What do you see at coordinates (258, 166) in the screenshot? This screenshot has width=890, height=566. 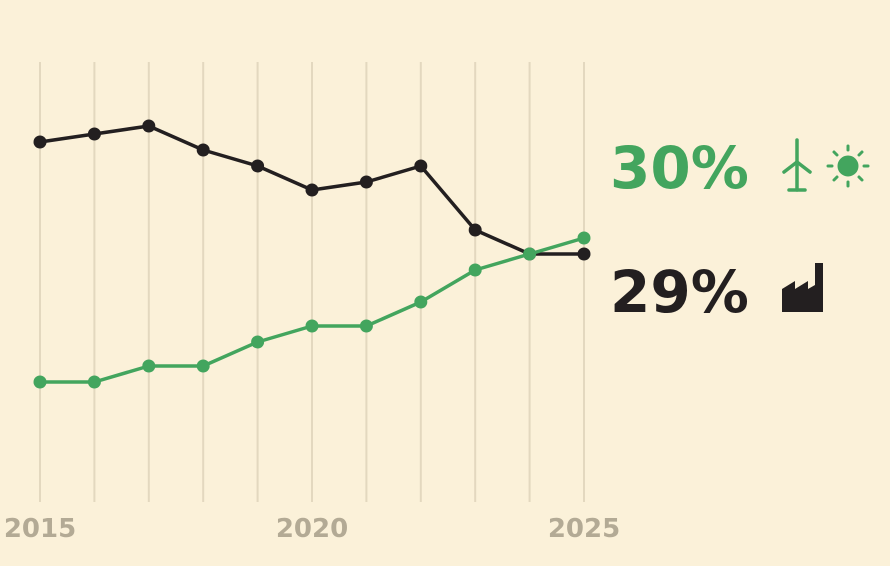 I see `fossil-point-2019` at bounding box center [258, 166].